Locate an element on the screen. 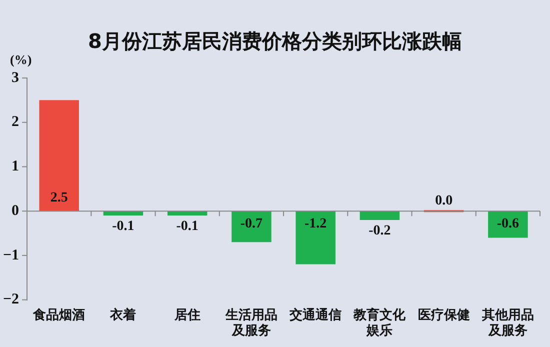 This screenshot has height=347, width=550. x-tick-label: 生活用品及服务 is located at coordinates (251, 323).